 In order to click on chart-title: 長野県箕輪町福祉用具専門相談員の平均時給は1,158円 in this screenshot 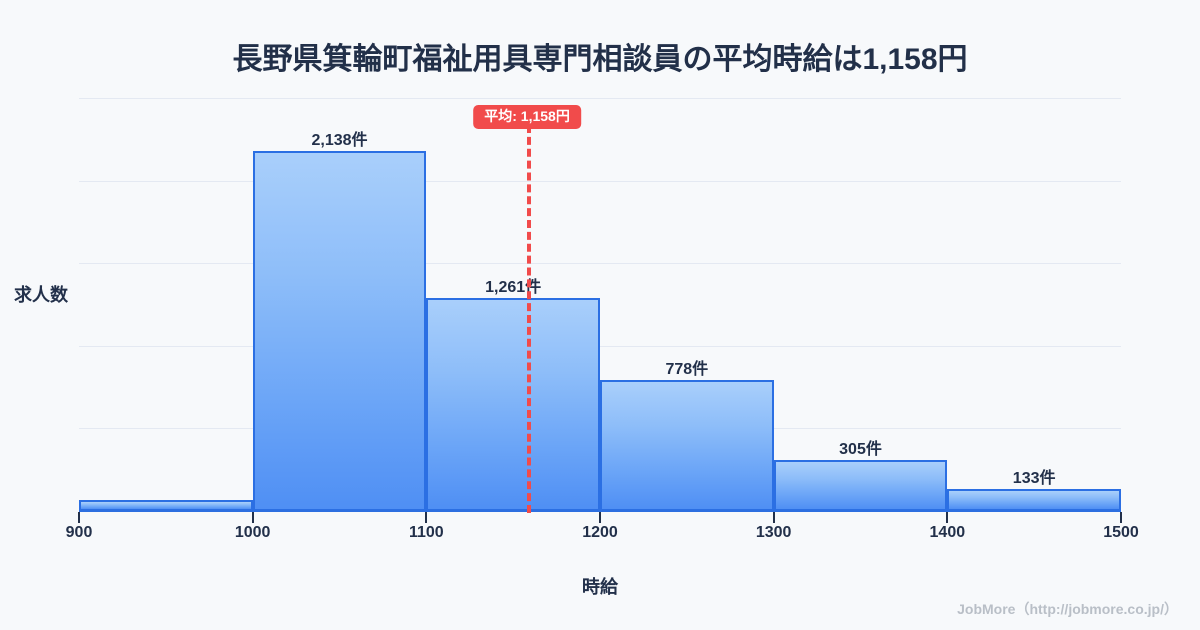, I will do `click(600, 59)`.